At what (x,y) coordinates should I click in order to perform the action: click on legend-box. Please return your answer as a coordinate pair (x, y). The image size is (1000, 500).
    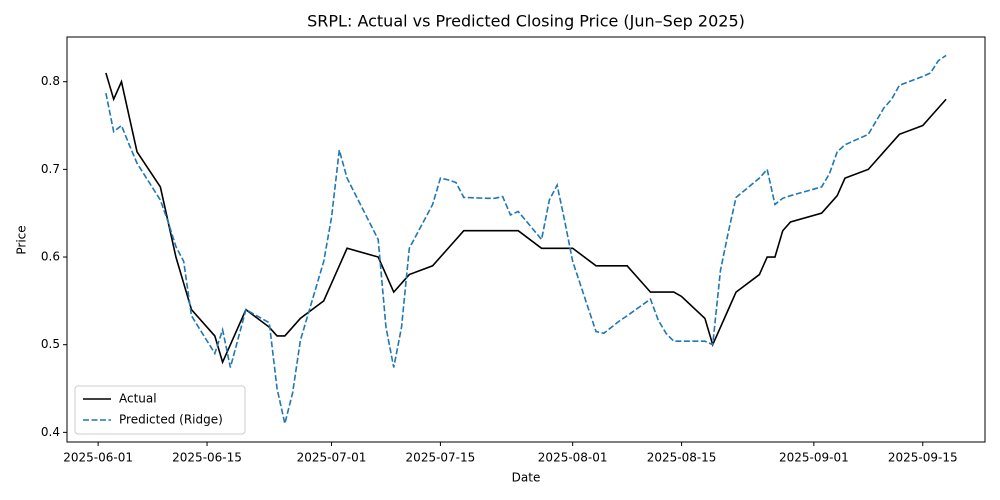
    Looking at the image, I should click on (160, 410).